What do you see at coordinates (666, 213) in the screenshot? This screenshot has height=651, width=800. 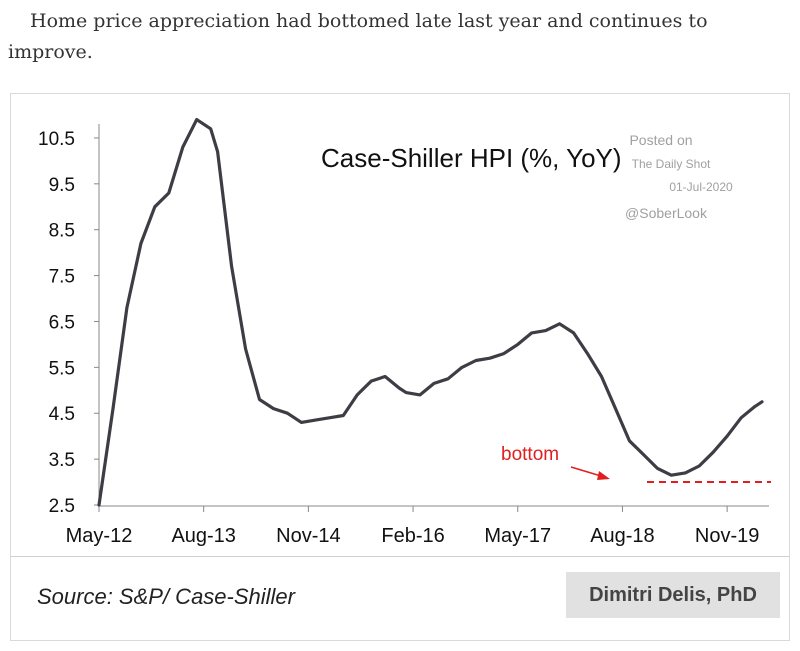 I see `watermark-handle: @SoberLook` at bounding box center [666, 213].